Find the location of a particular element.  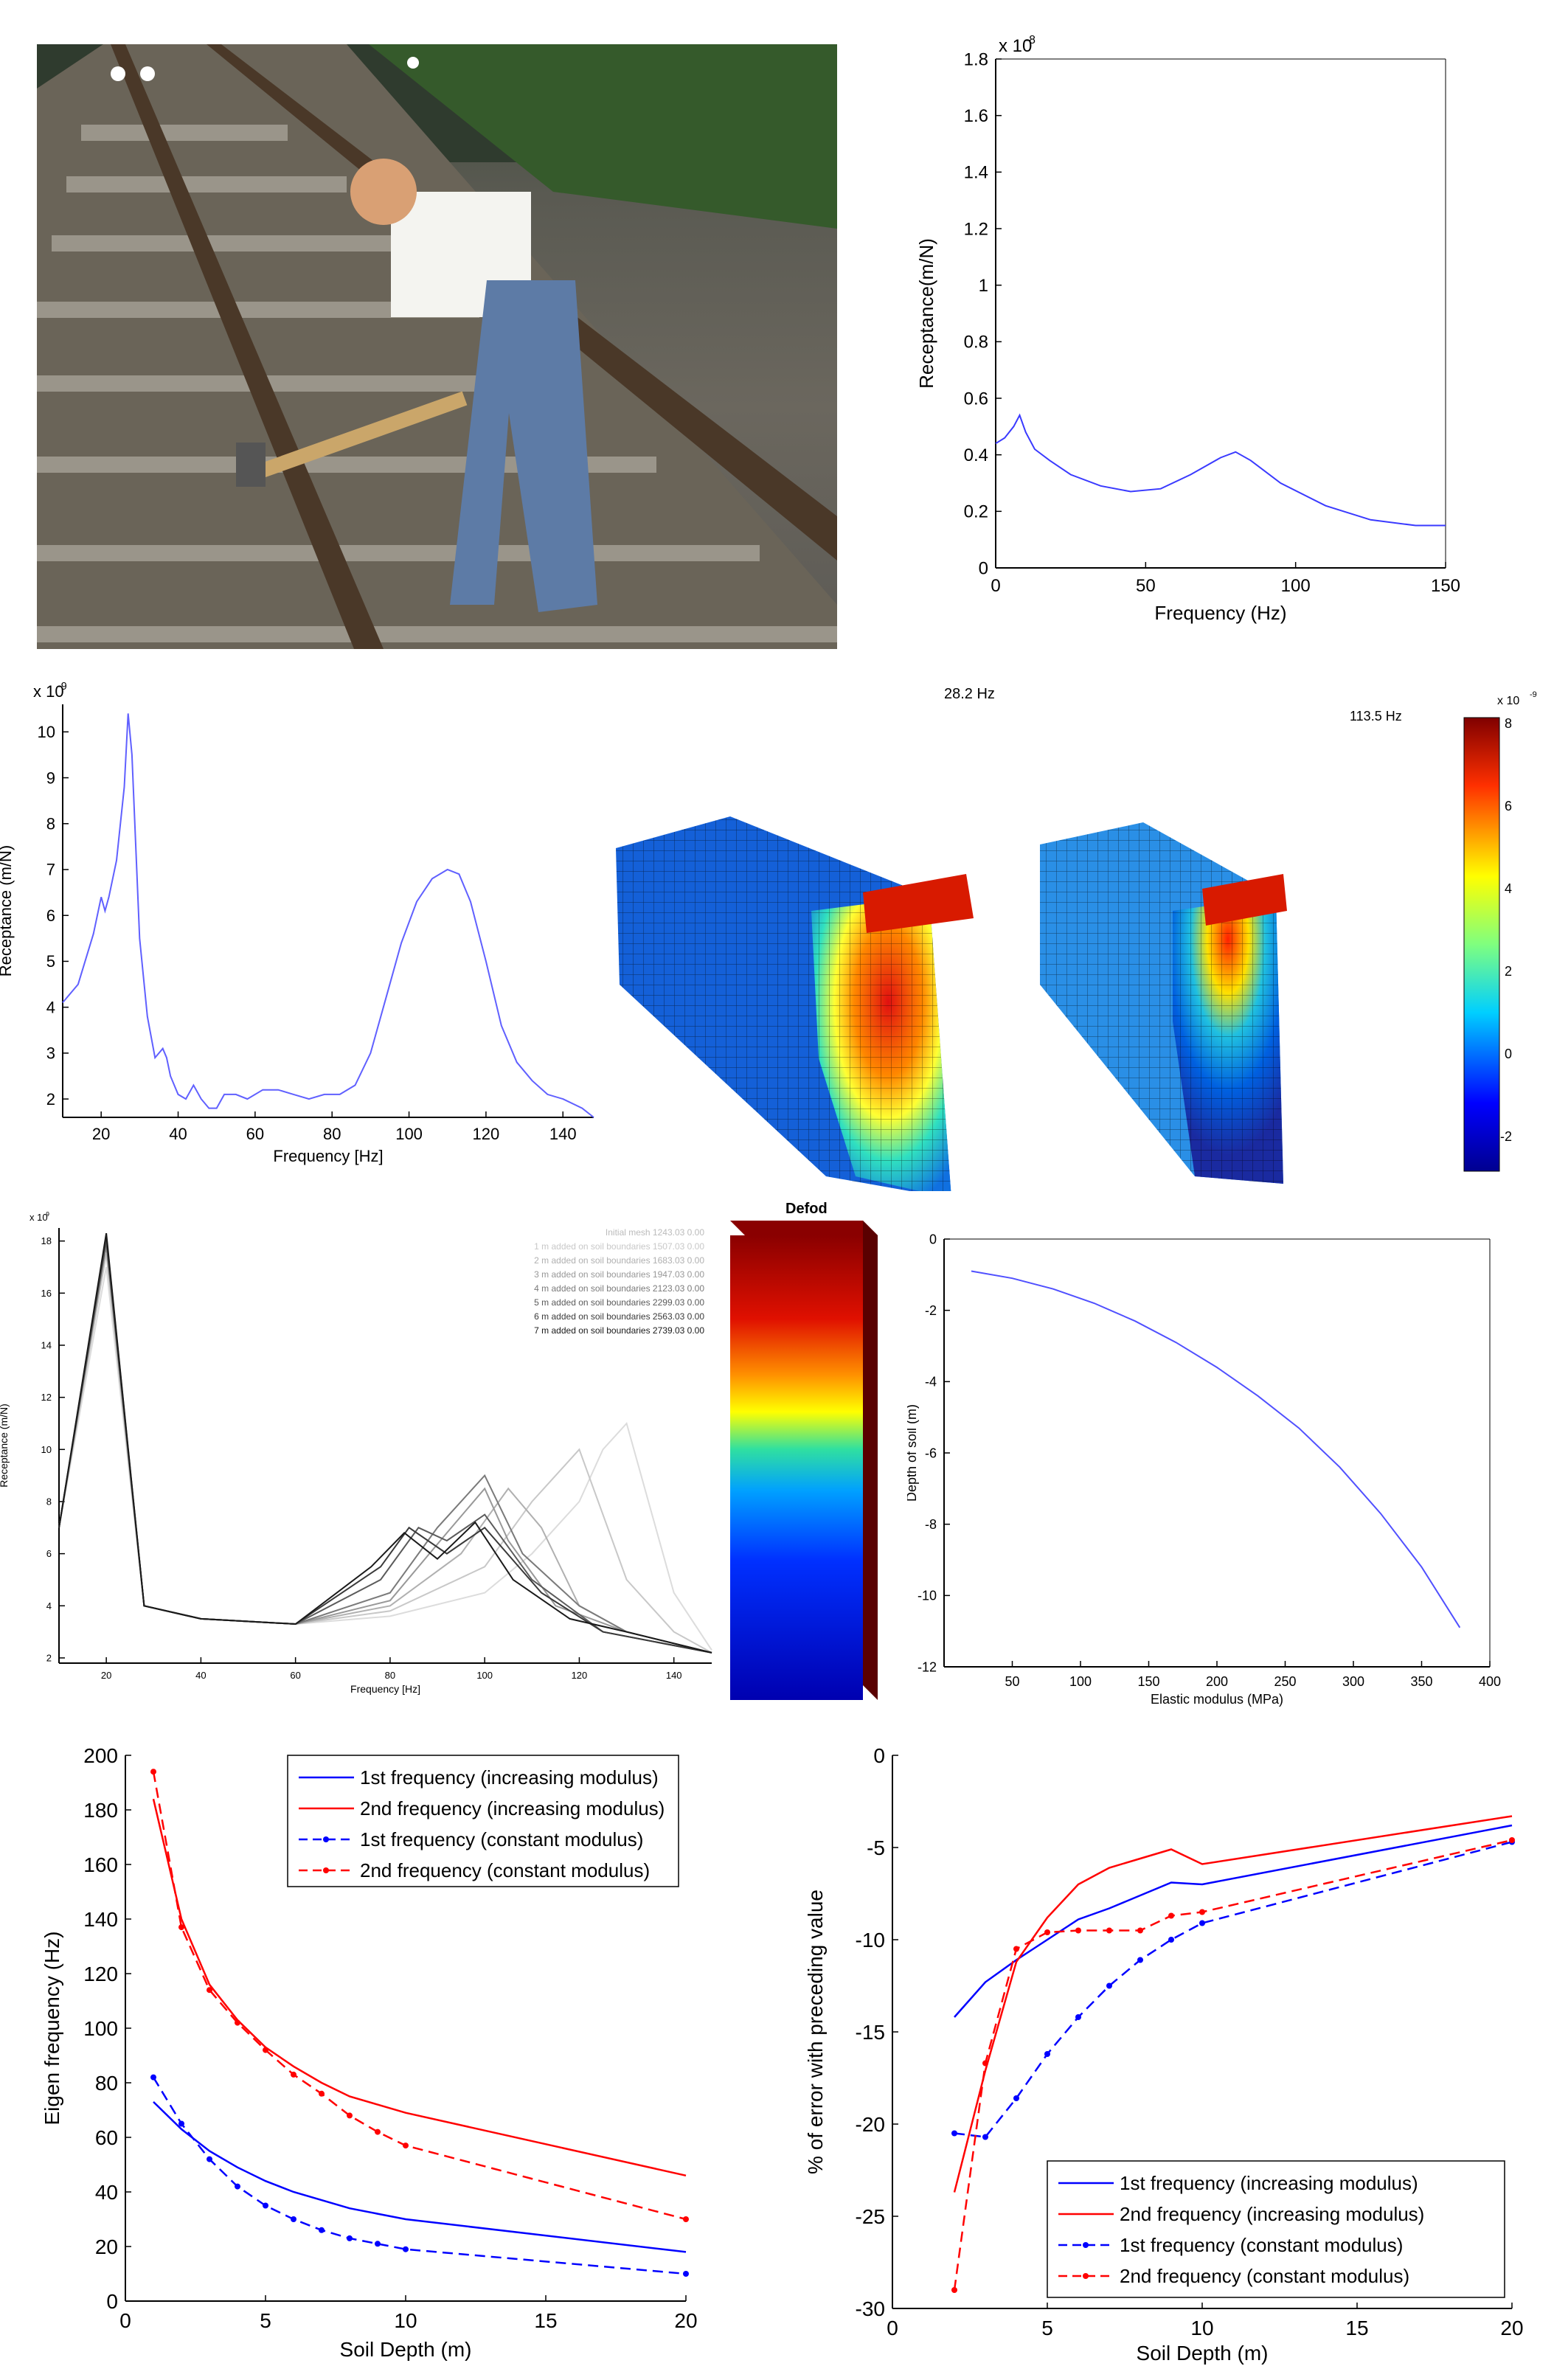

y-tick-label: -25 is located at coordinates (870, 2216).